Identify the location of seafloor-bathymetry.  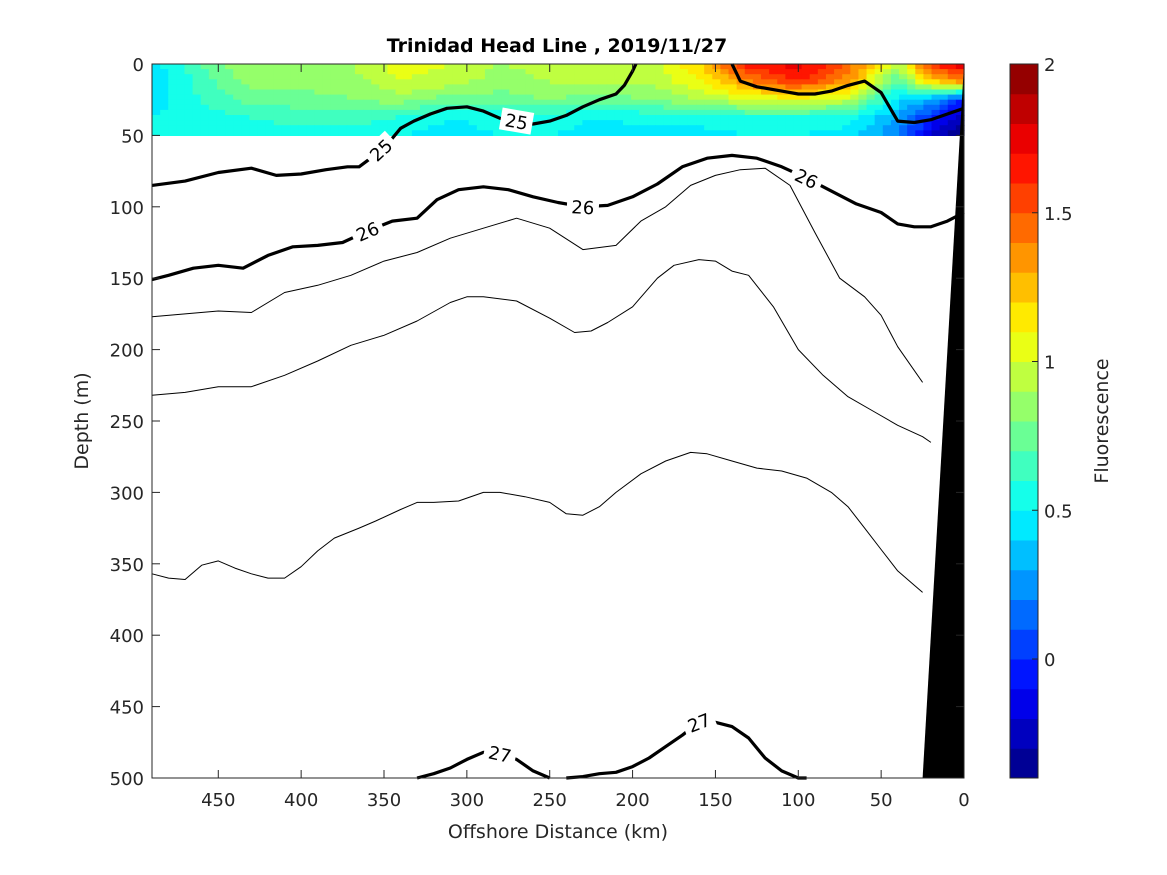
(943, 421).